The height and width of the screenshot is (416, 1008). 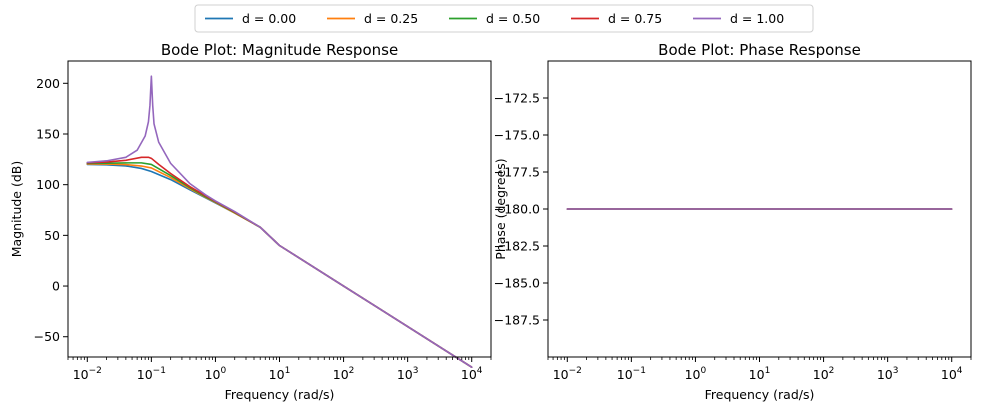 I want to click on magnitude-x-tick-label-3-text: 10⁰, so click(x=216, y=374).